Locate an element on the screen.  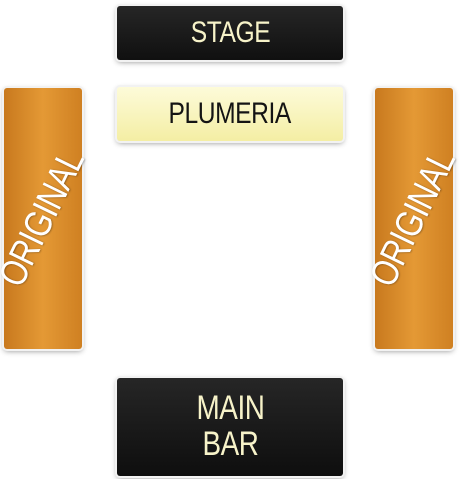
main-bar-label: MAIN BAR is located at coordinates (230, 426).